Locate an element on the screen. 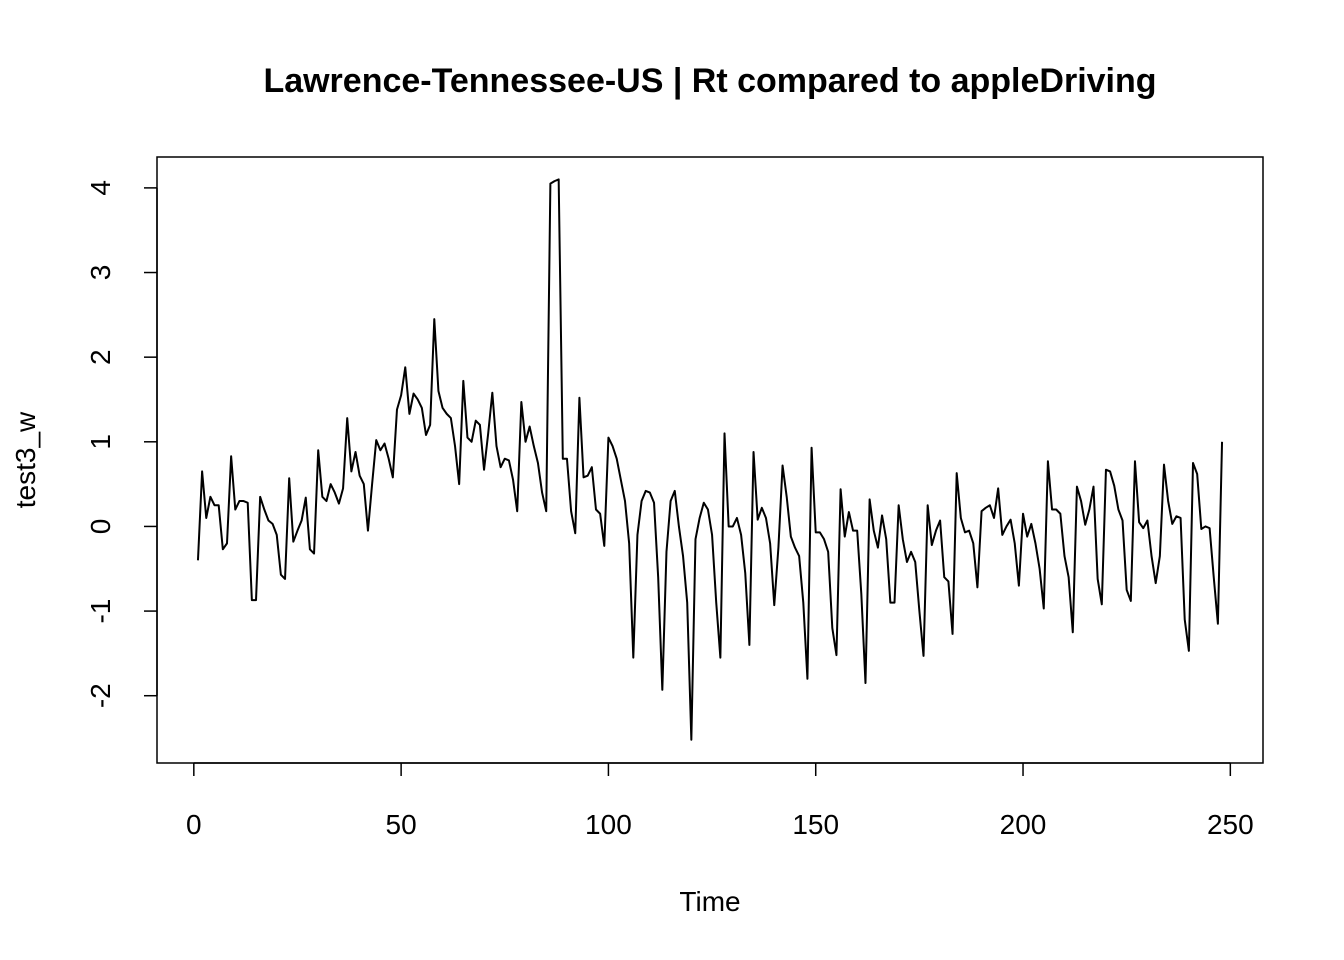 The image size is (1344, 960). y-tick-label: -2 is located at coordinates (100, 695).